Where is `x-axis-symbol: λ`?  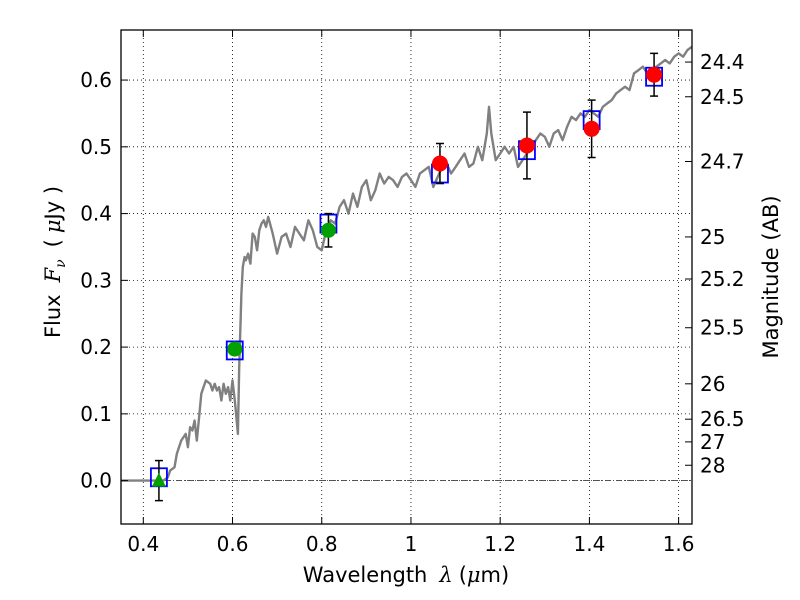 x-axis-symbol: λ is located at coordinates (445, 575).